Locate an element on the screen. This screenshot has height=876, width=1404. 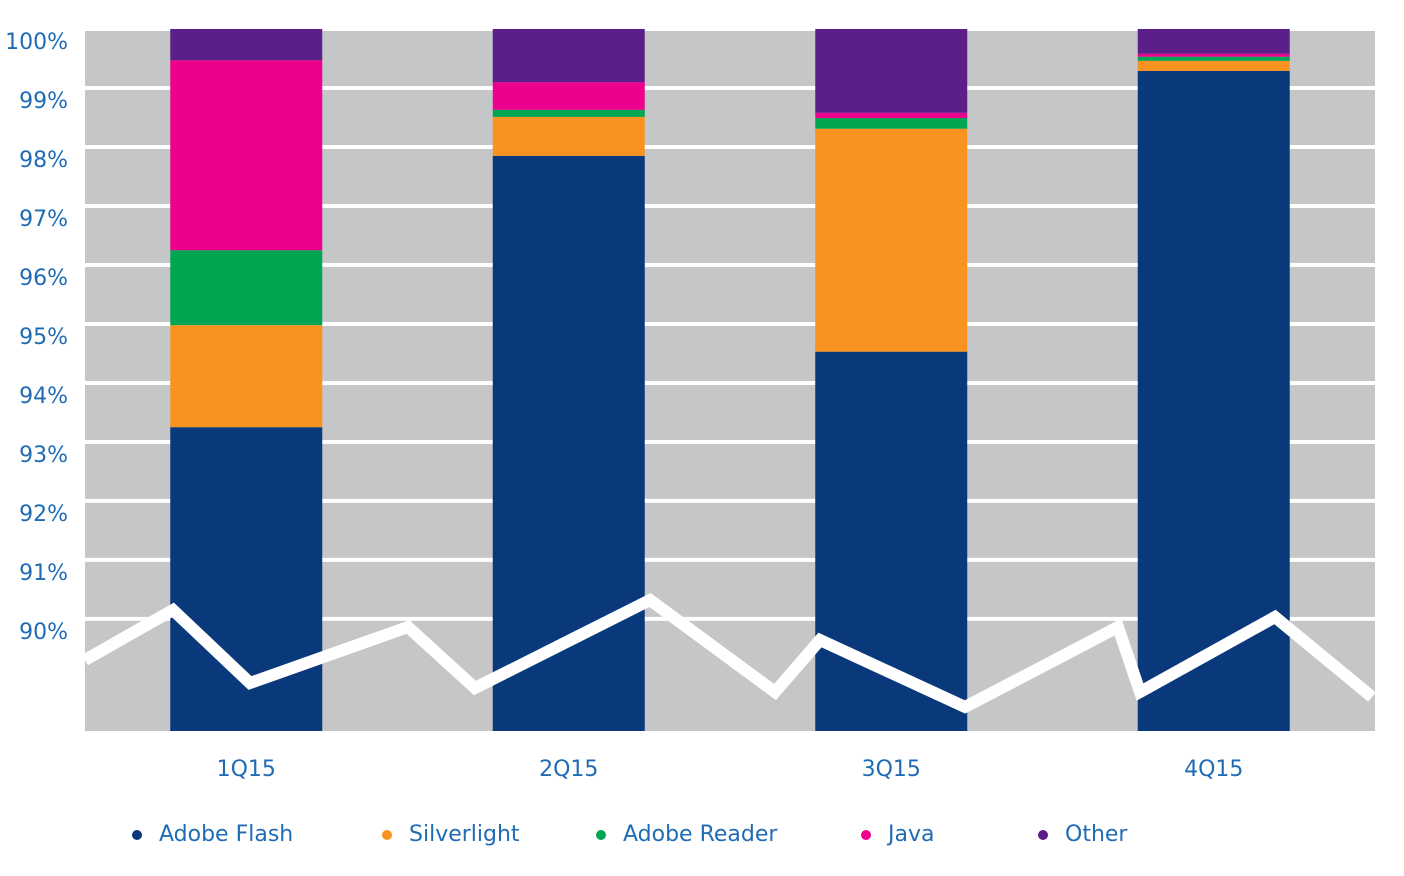
legend-label: Adobe Flash is located at coordinates (226, 834).